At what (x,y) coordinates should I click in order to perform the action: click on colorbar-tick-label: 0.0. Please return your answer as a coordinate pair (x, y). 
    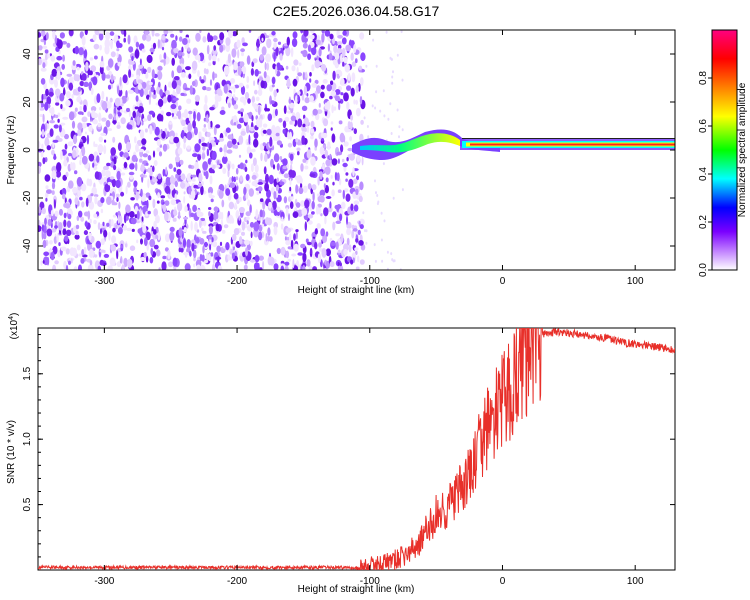
    Looking at the image, I should click on (703, 270).